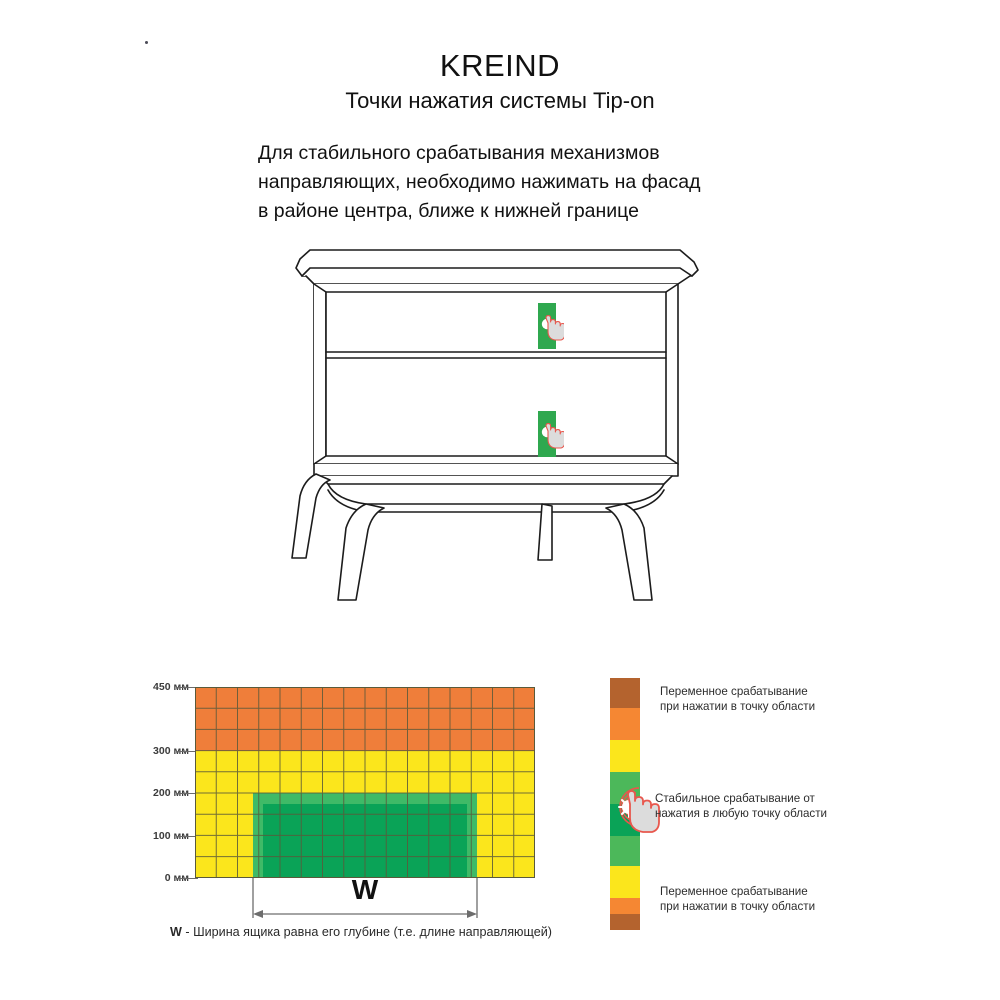  I want to click on stray-dot-artifact, so click(146, 42).